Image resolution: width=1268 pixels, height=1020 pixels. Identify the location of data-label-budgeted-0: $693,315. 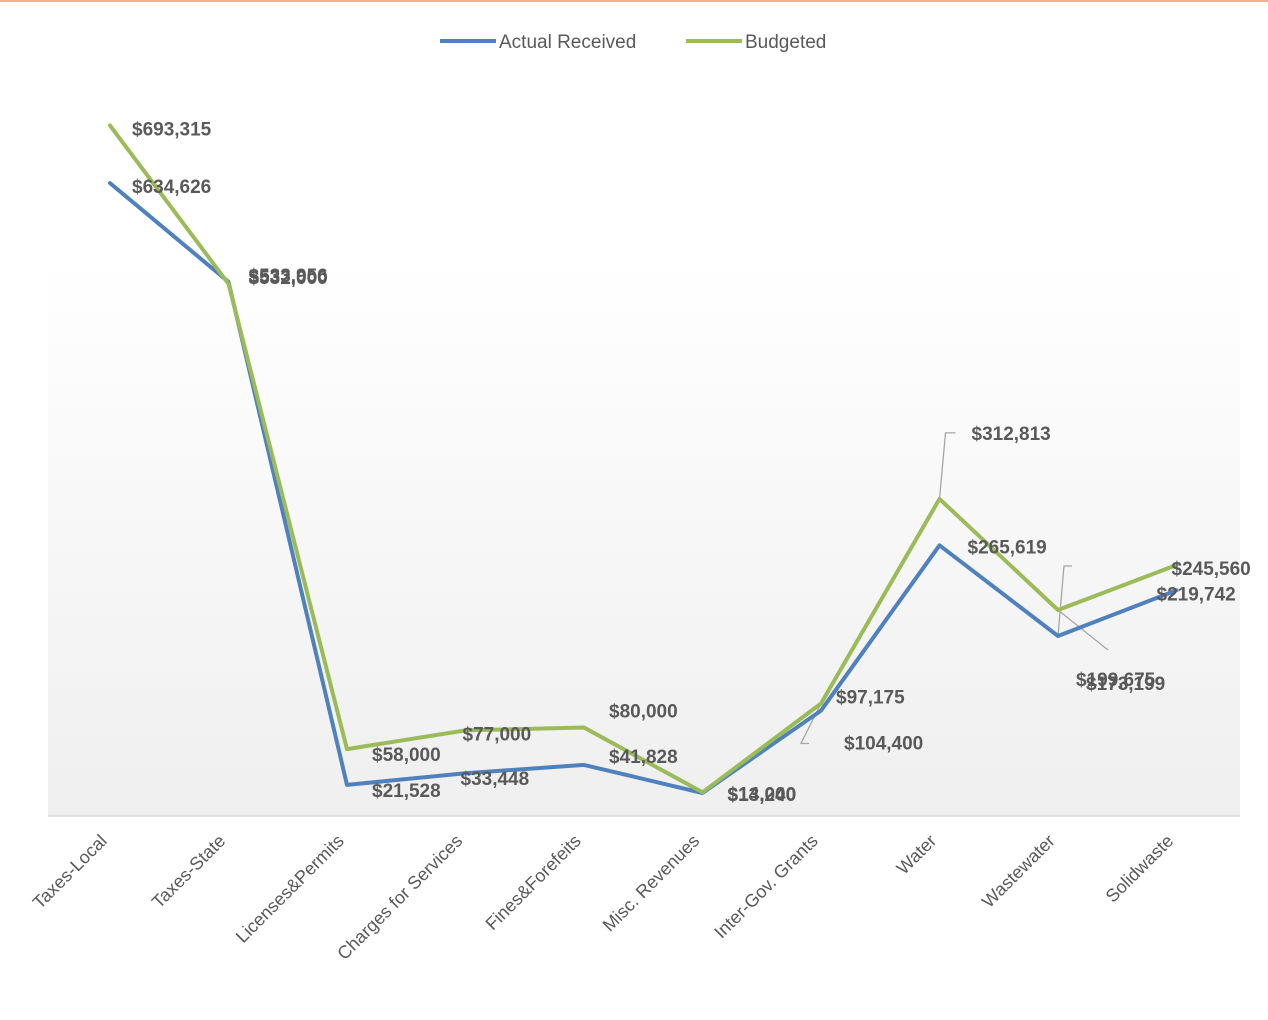
(172, 130).